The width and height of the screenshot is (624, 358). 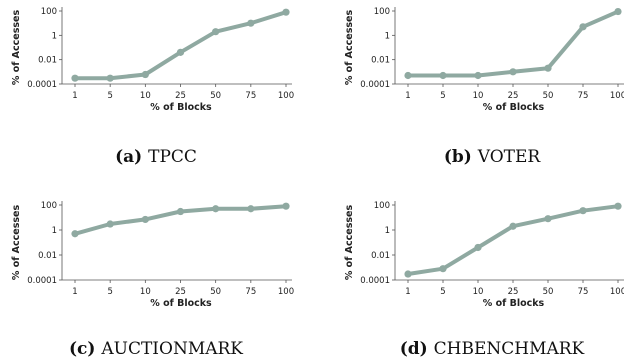 I want to click on subfigure-caption: (b) VOTER, so click(x=493, y=157).